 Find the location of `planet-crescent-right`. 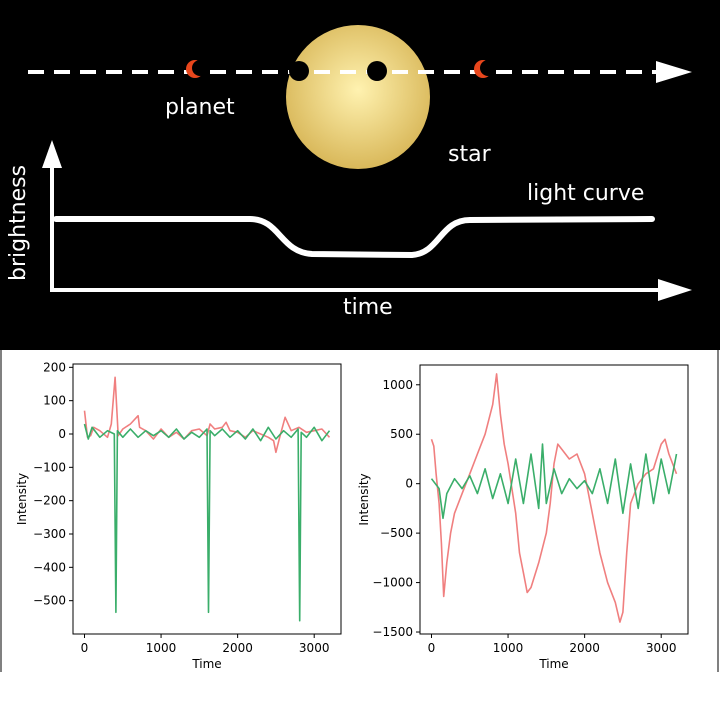

planet-crescent-right is located at coordinates (485, 69).